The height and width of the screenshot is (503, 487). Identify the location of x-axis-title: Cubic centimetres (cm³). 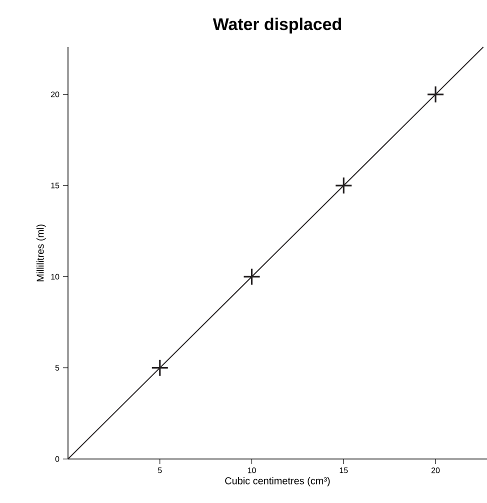
(277, 481).